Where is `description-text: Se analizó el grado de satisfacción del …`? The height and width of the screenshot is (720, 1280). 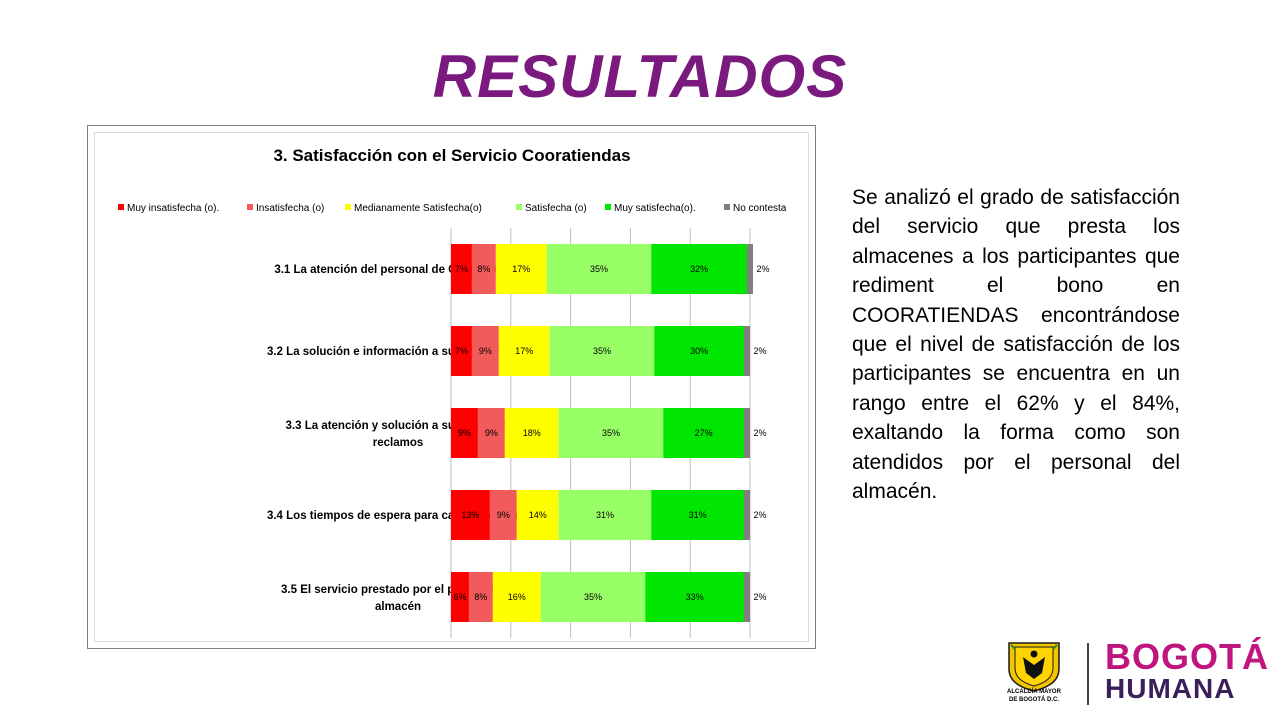 description-text: Se analizó el grado de satisfacción del … is located at coordinates (1016, 345).